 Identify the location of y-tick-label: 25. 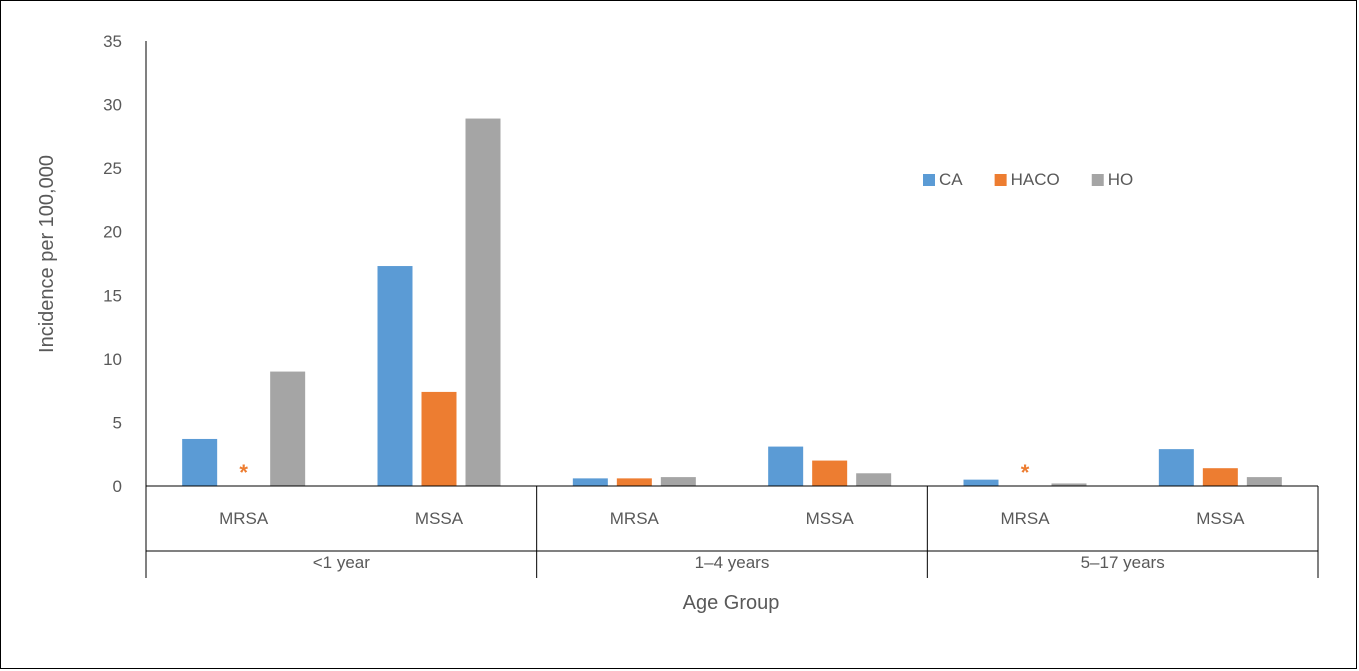
(112, 168).